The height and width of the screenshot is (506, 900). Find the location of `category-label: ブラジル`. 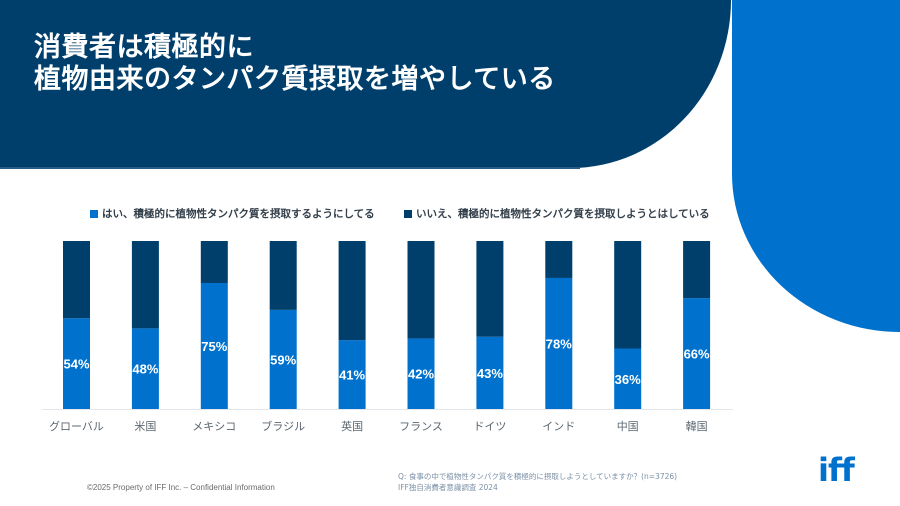

category-label: ブラジル is located at coordinates (283, 426).